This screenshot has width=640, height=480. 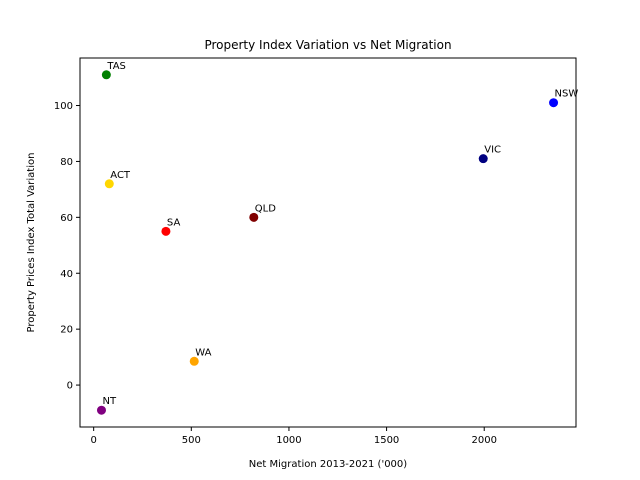 What do you see at coordinates (106, 75) in the screenshot?
I see `point-tas` at bounding box center [106, 75].